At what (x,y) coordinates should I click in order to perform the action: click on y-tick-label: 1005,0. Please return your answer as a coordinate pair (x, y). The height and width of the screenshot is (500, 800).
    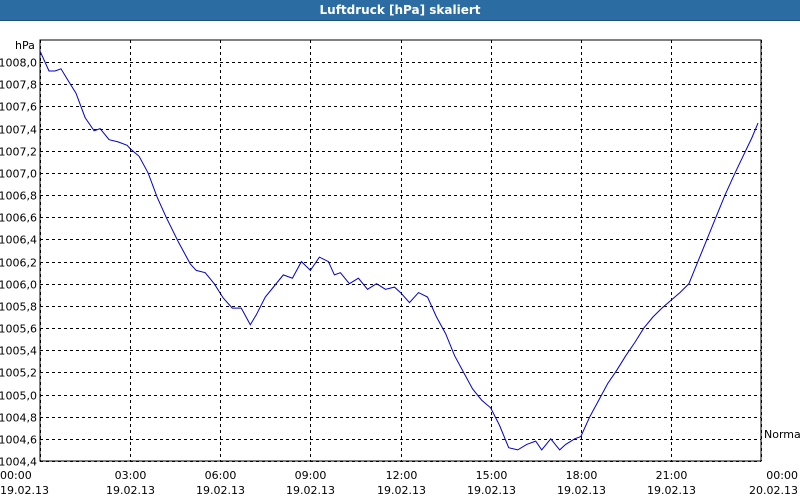
    Looking at the image, I should click on (18, 396).